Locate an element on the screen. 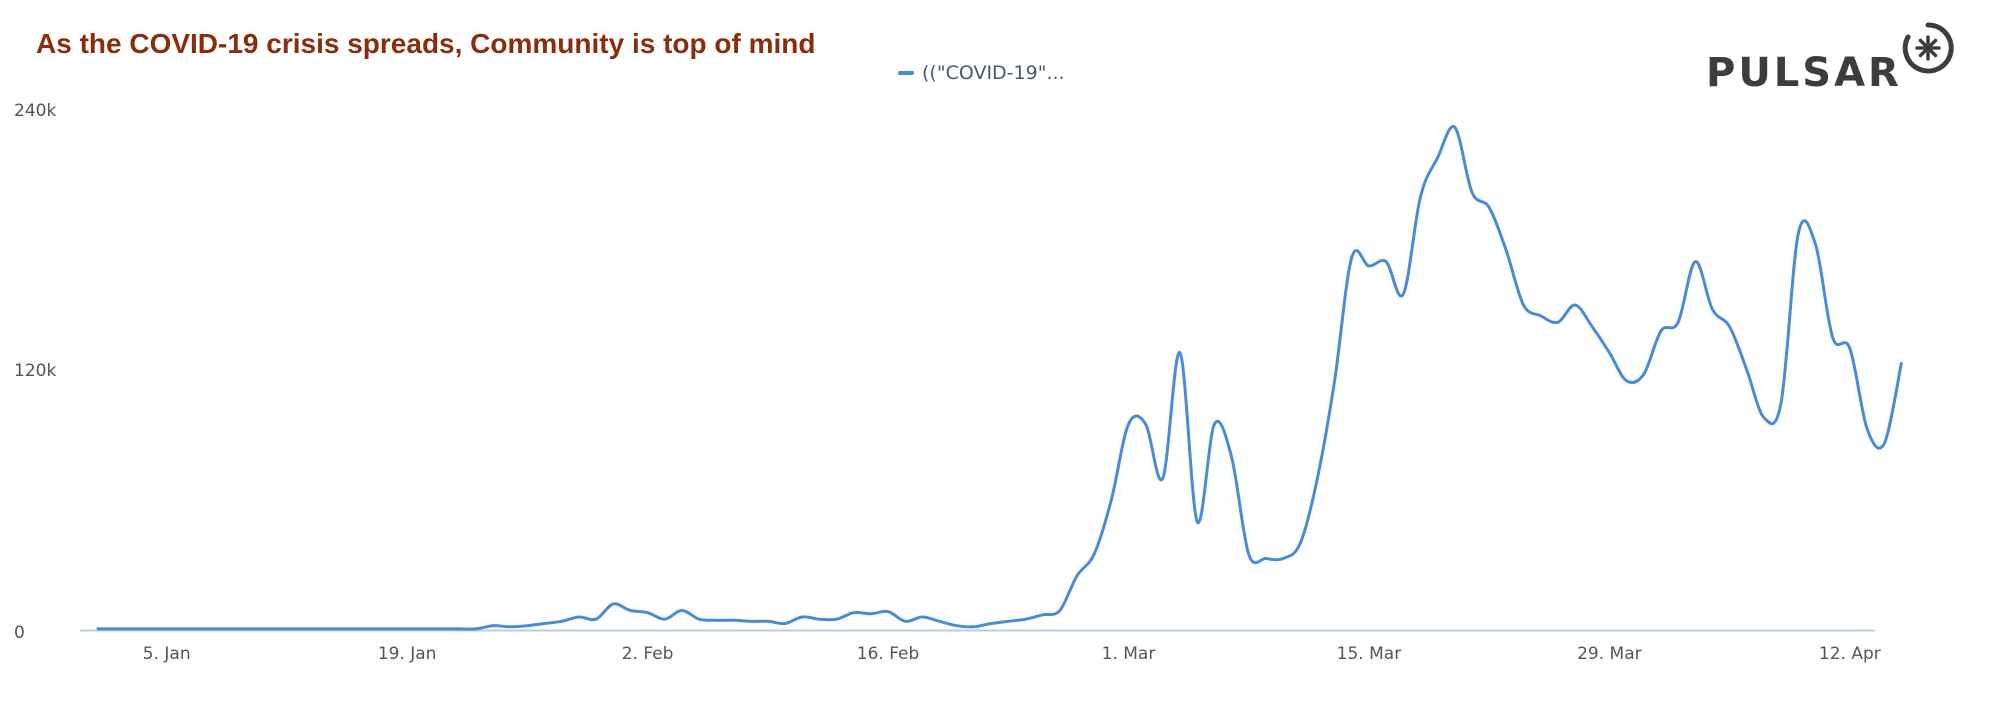  x-tick-label: 16. Feb is located at coordinates (888, 654).